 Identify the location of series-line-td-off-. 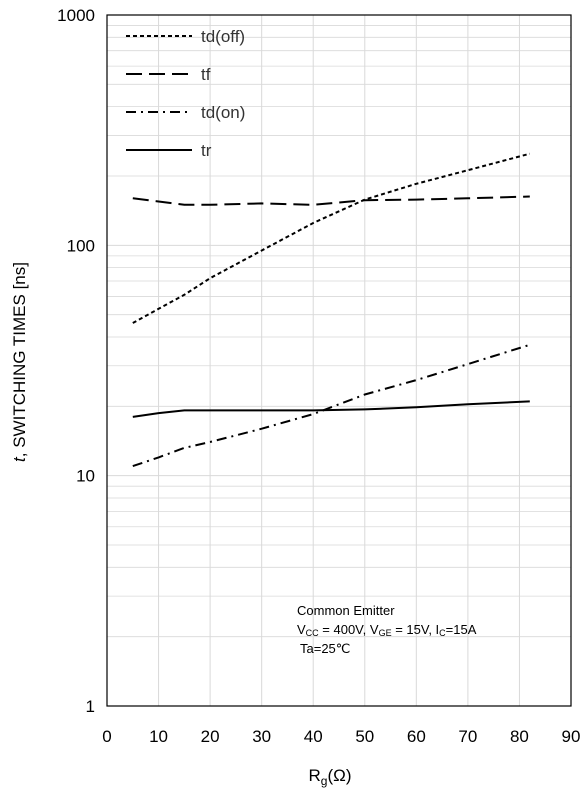
(331, 238).